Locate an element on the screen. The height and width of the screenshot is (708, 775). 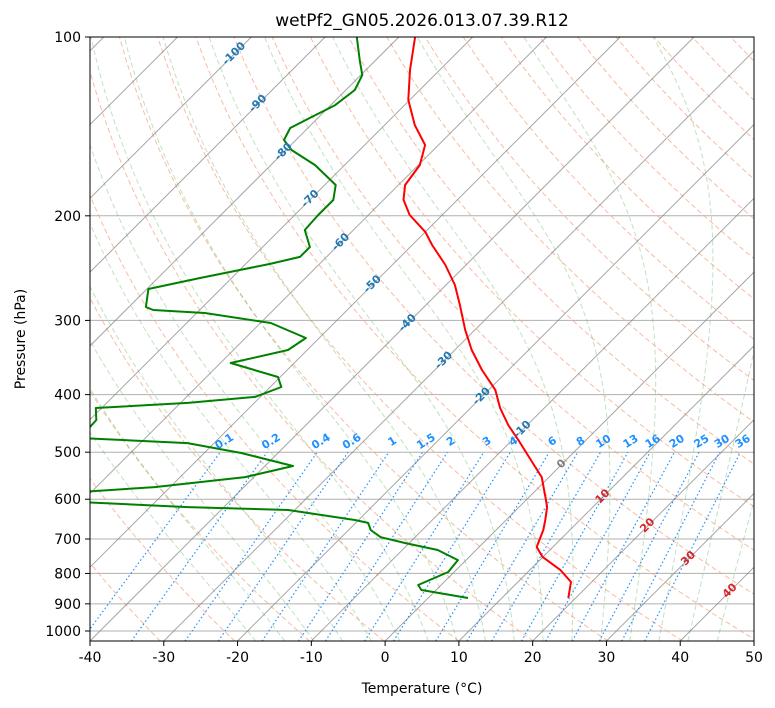
x-tick-label: -10 is located at coordinates (311, 658).